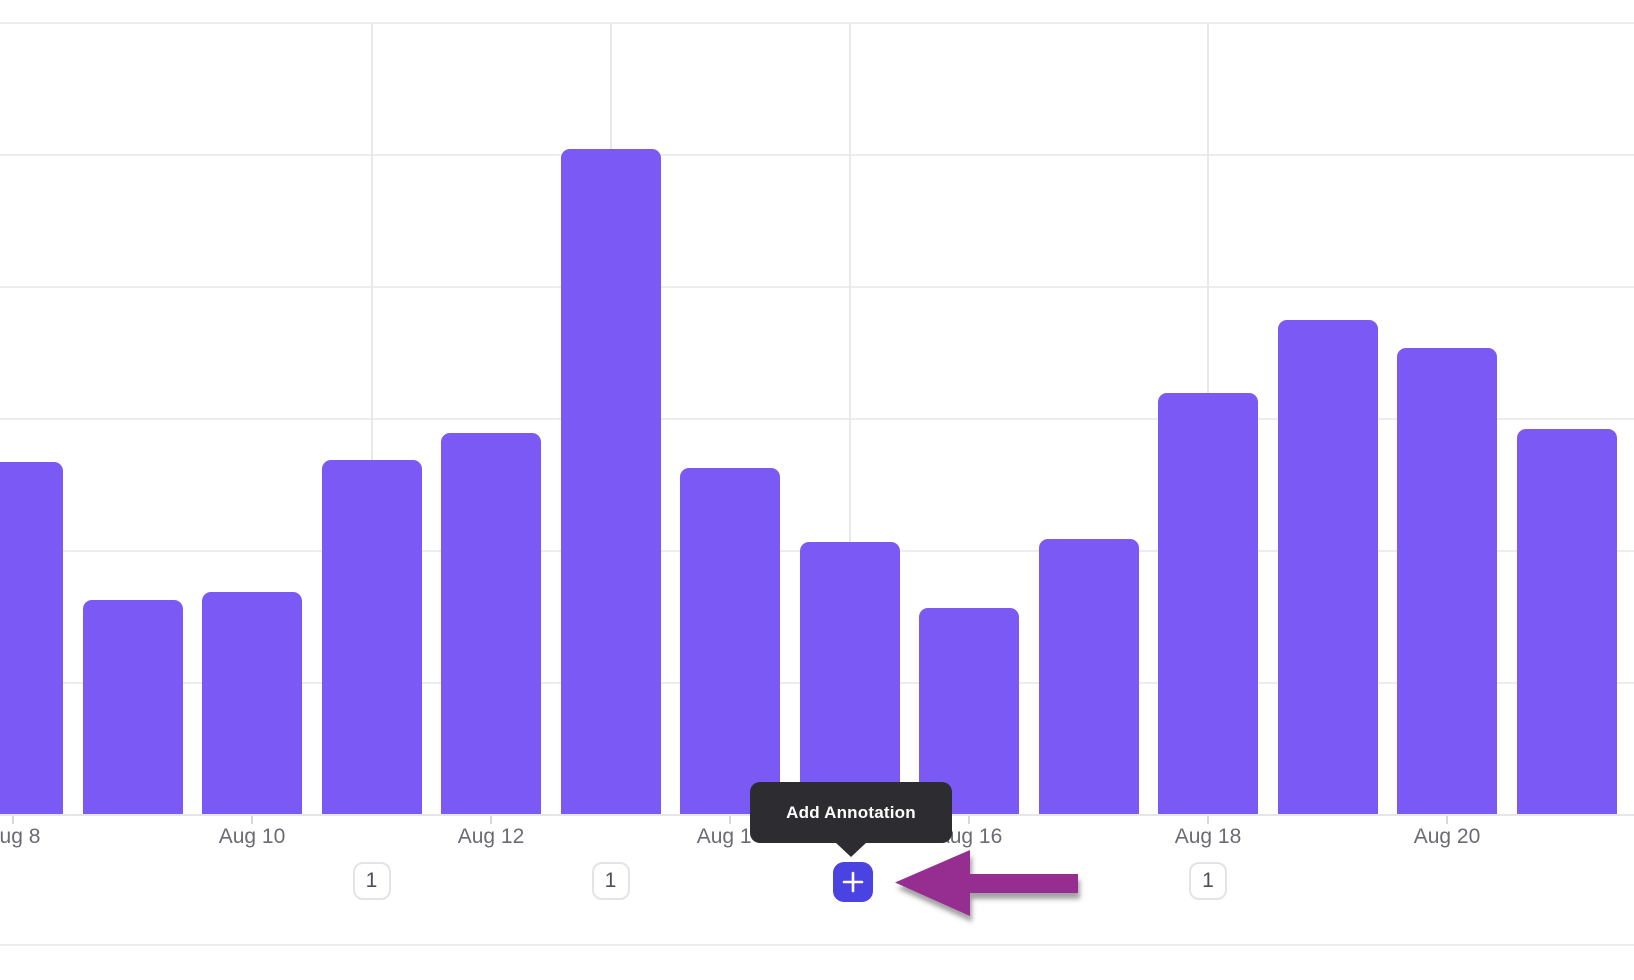 The height and width of the screenshot is (980, 1634). Describe the element at coordinates (730, 836) in the screenshot. I see `x-axis-label: Aug 14` at that location.